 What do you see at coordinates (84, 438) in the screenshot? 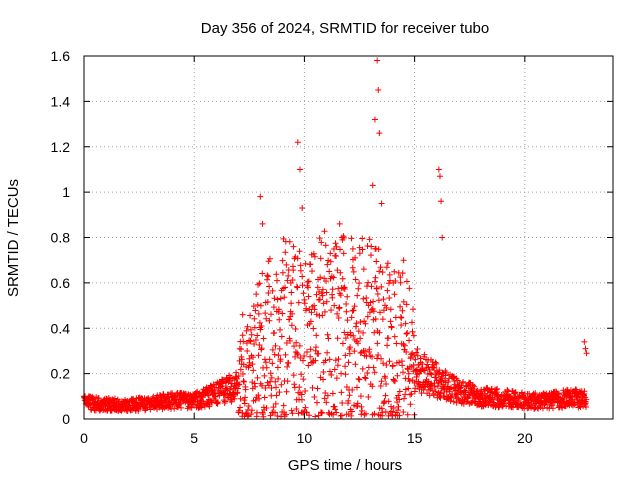
I see `x-tick-label: 0` at bounding box center [84, 438].